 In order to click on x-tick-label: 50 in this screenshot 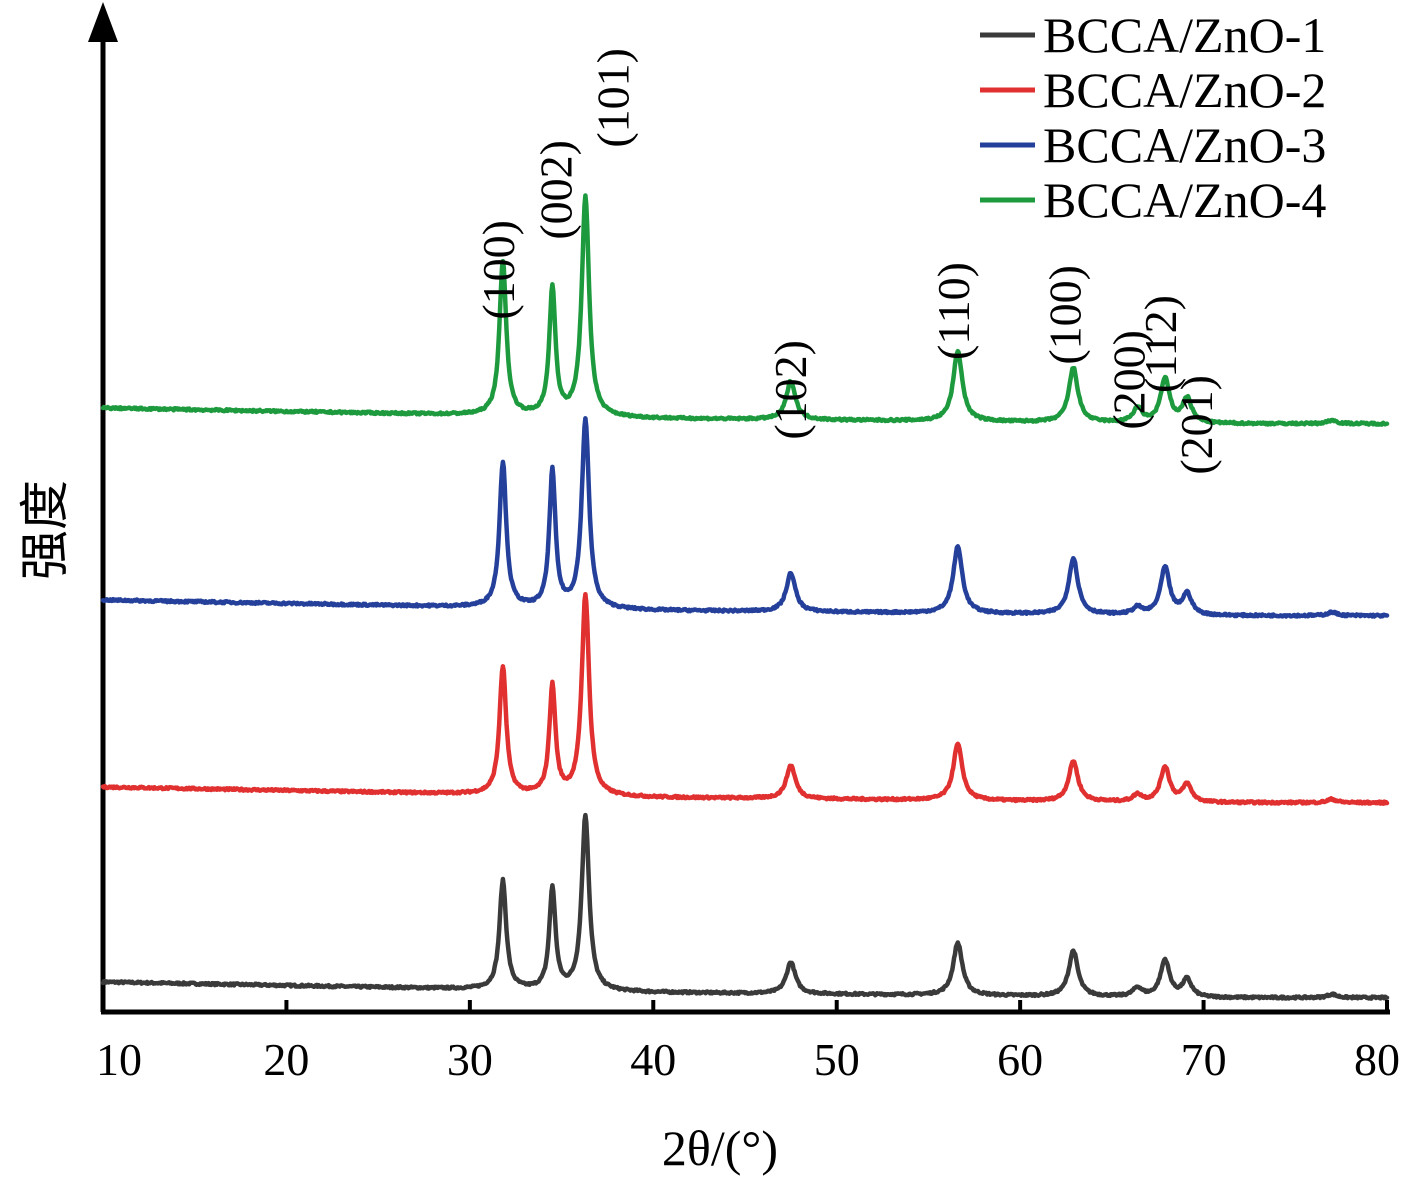, I will do `click(837, 1059)`.